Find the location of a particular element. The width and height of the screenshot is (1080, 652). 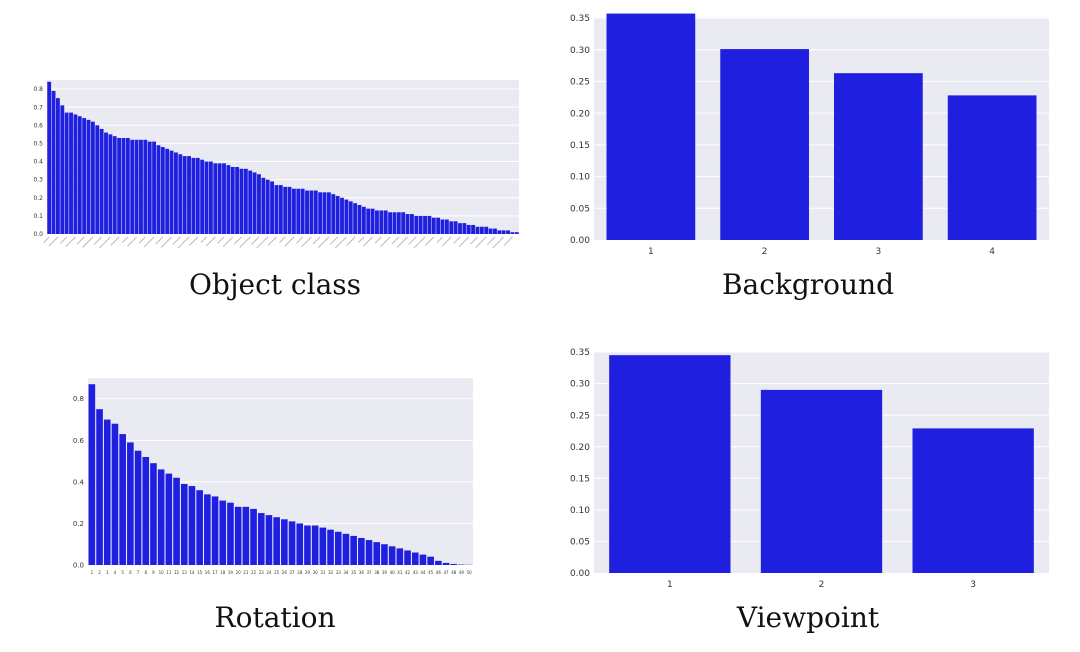

x-tick-label: 23 is located at coordinates (262, 572).